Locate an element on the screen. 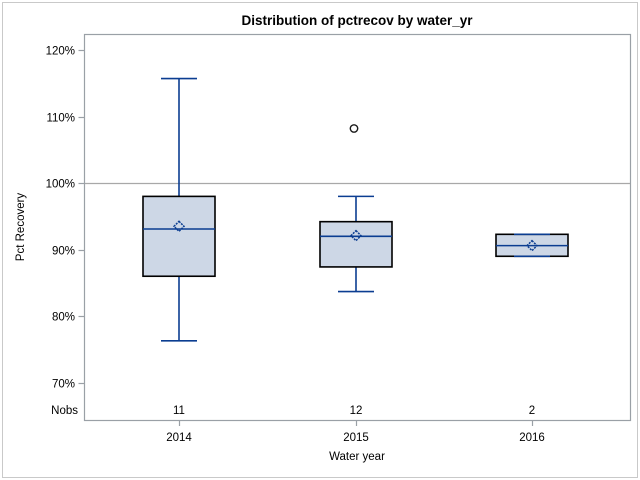 The height and width of the screenshot is (480, 640). y-tick-label: 120% is located at coordinates (60, 52).